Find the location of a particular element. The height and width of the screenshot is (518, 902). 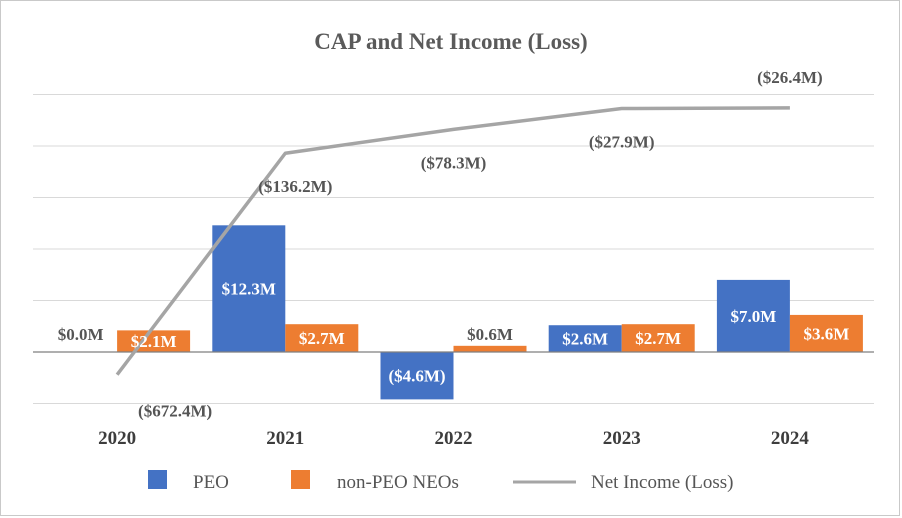

non-peo-bar-2022 is located at coordinates (490, 348).